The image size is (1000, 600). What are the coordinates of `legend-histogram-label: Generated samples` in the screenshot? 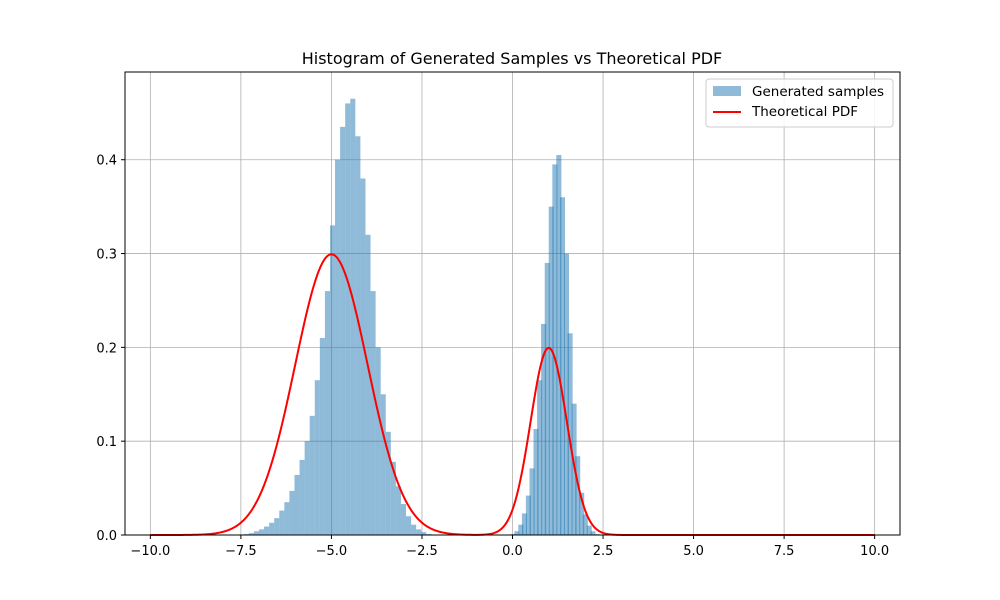 It's located at (818, 92).